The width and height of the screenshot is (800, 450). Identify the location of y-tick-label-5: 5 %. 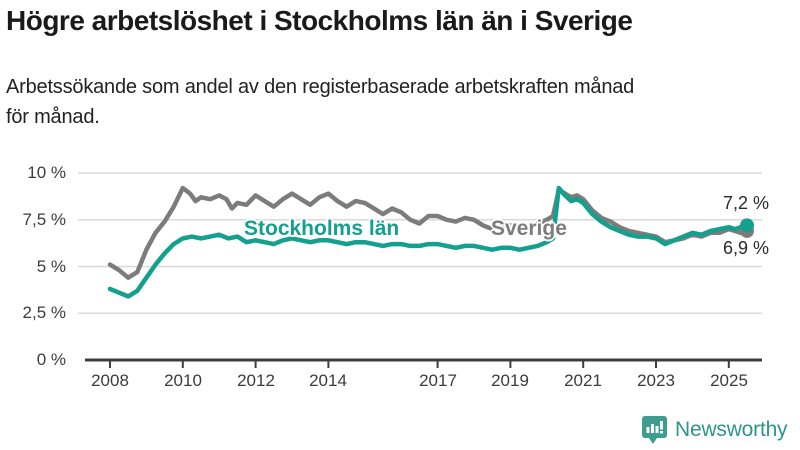
(51, 266).